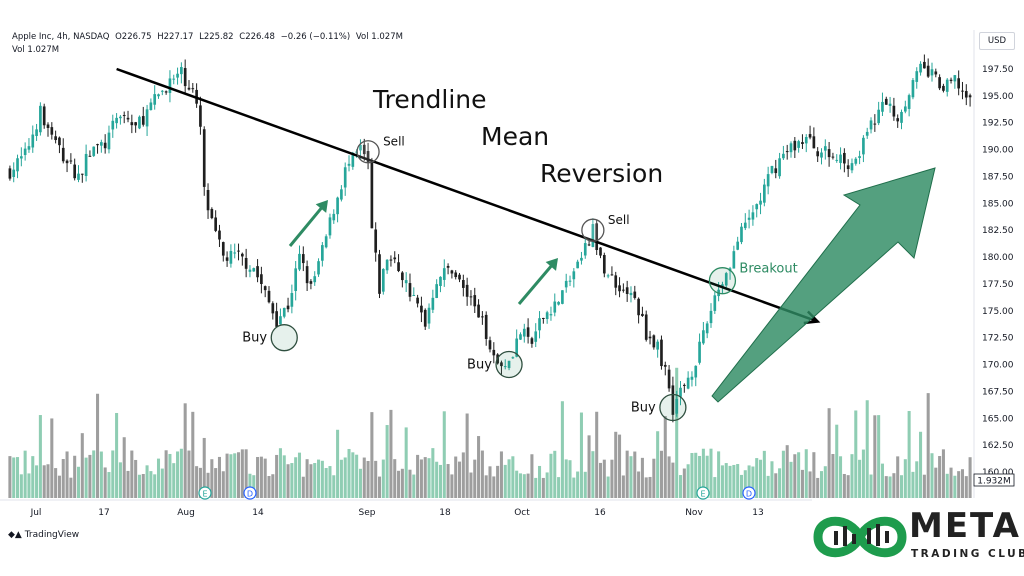 This screenshot has height=576, width=1024. What do you see at coordinates (994, 482) in the screenshot?
I see `volume-badge-label: 1.932M` at bounding box center [994, 482].